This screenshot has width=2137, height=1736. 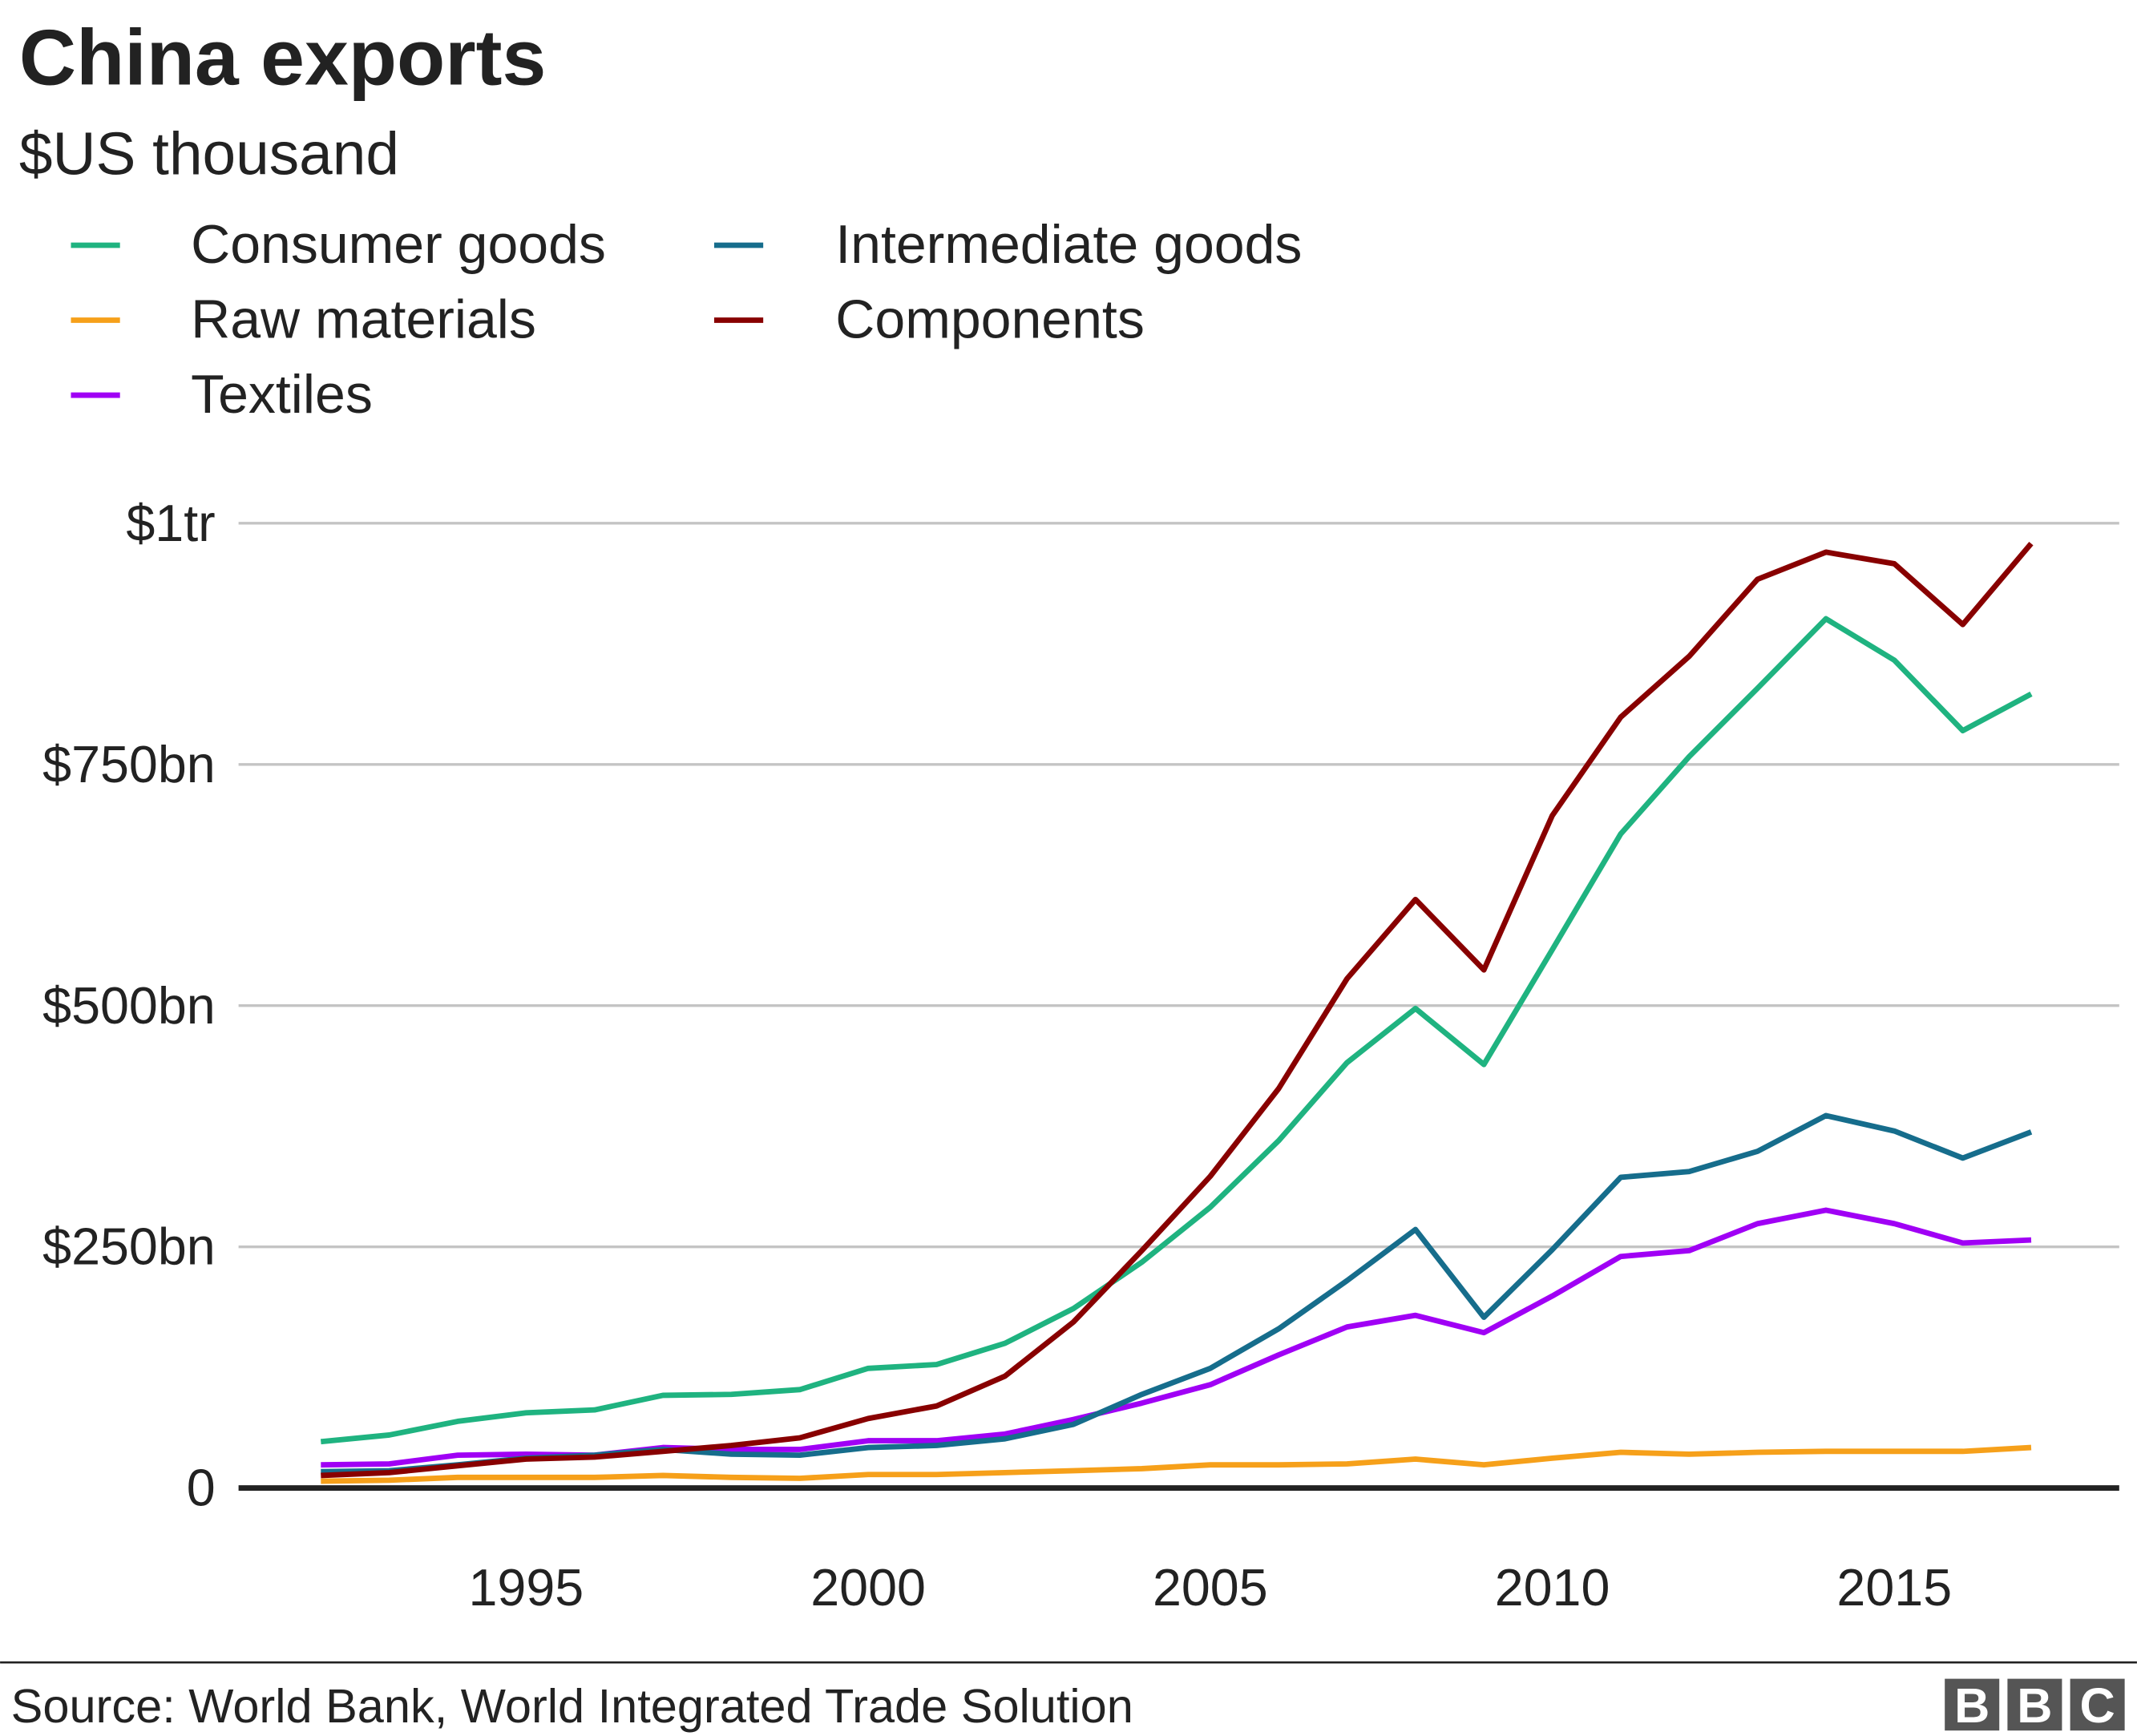 I want to click on chart-title: China exports, so click(x=282, y=57).